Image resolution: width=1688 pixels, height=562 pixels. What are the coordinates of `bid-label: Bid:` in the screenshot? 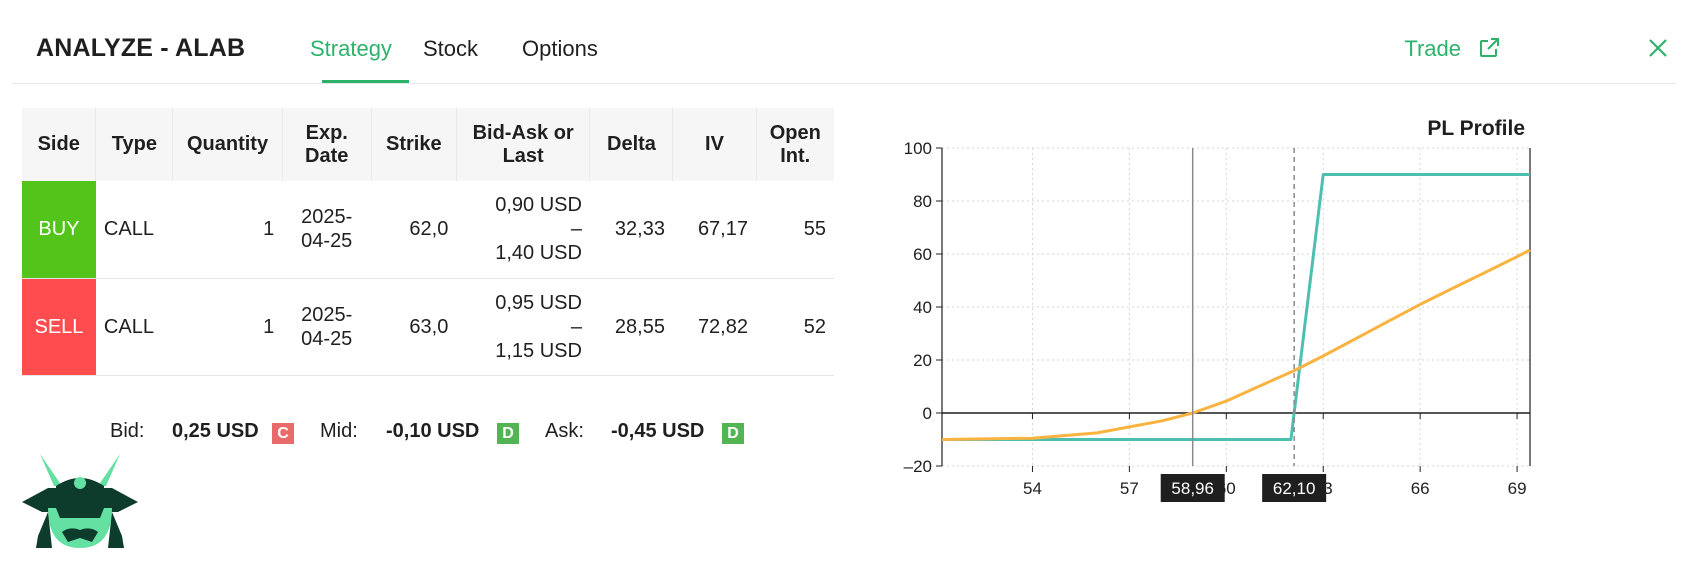 It's located at (127, 431).